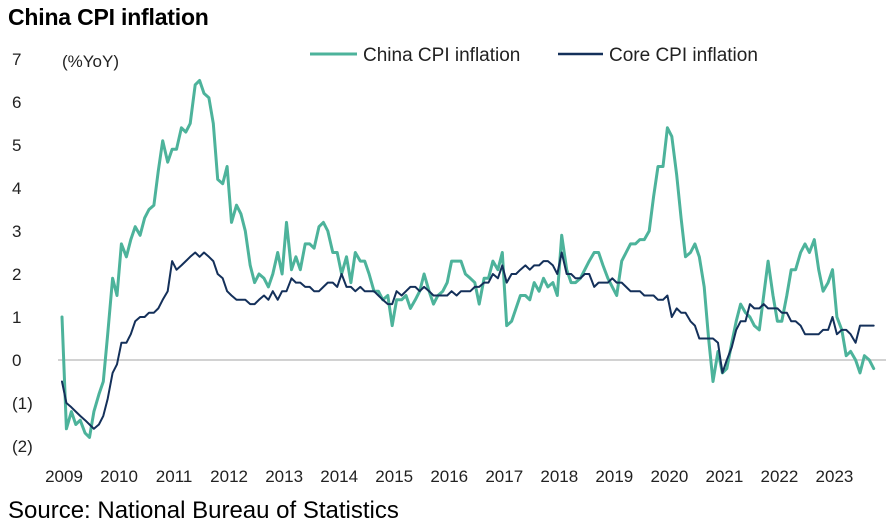 Image resolution: width=894 pixels, height=531 pixels. Describe the element at coordinates (119, 476) in the screenshot. I see `x-tick-label: 2010` at that location.